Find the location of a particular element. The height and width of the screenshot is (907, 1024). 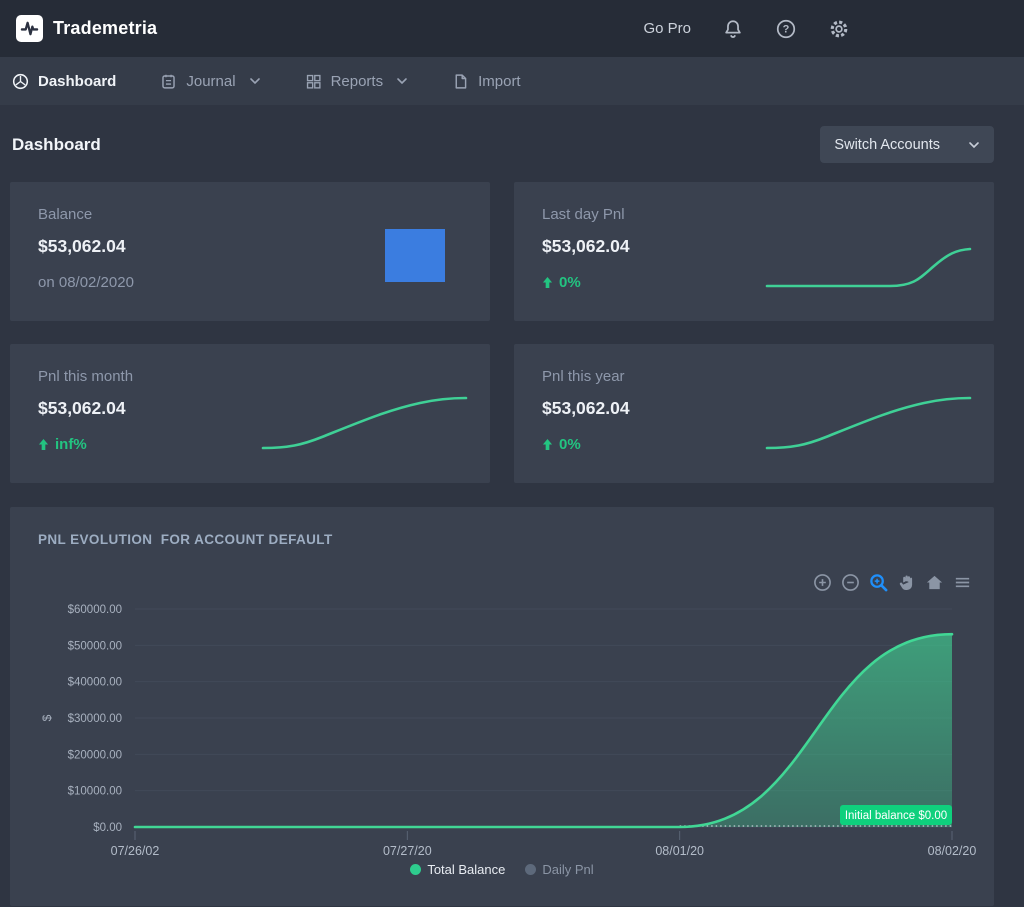

gear-icon is located at coordinates (839, 29).